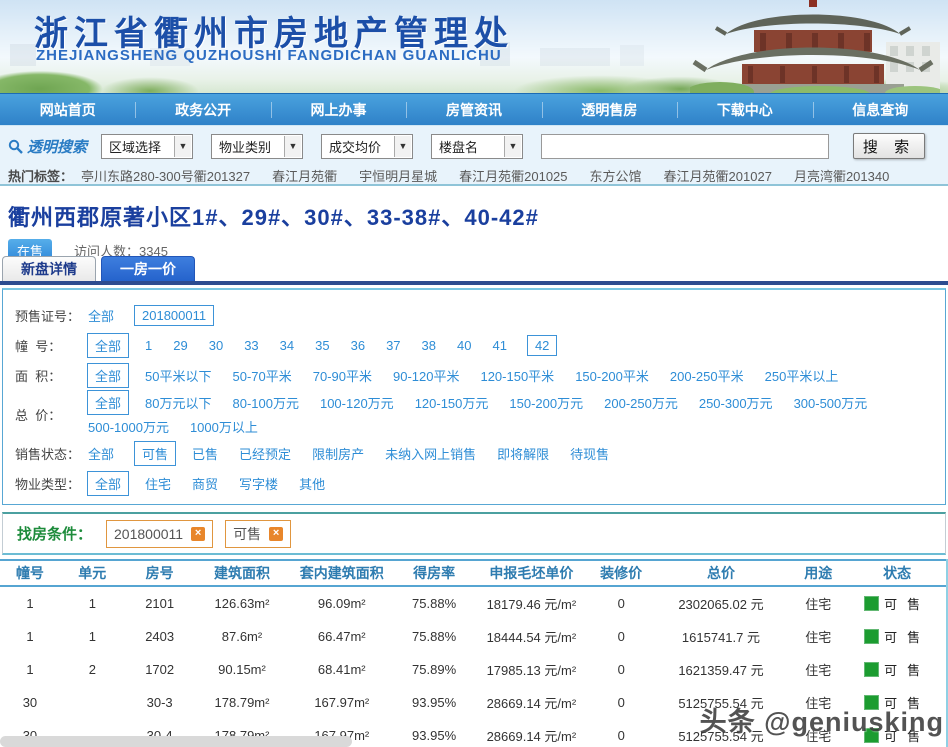 The width and height of the screenshot is (948, 747). Describe the element at coordinates (166, 176) in the screenshot. I see `hot-tag-link: 亭川东路280-300号衢201327` at that location.